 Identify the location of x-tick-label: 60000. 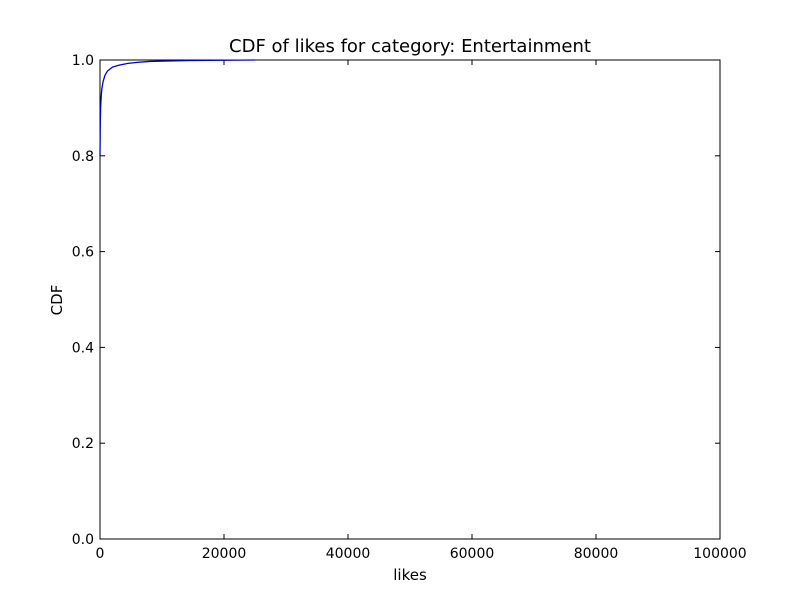
(472, 554).